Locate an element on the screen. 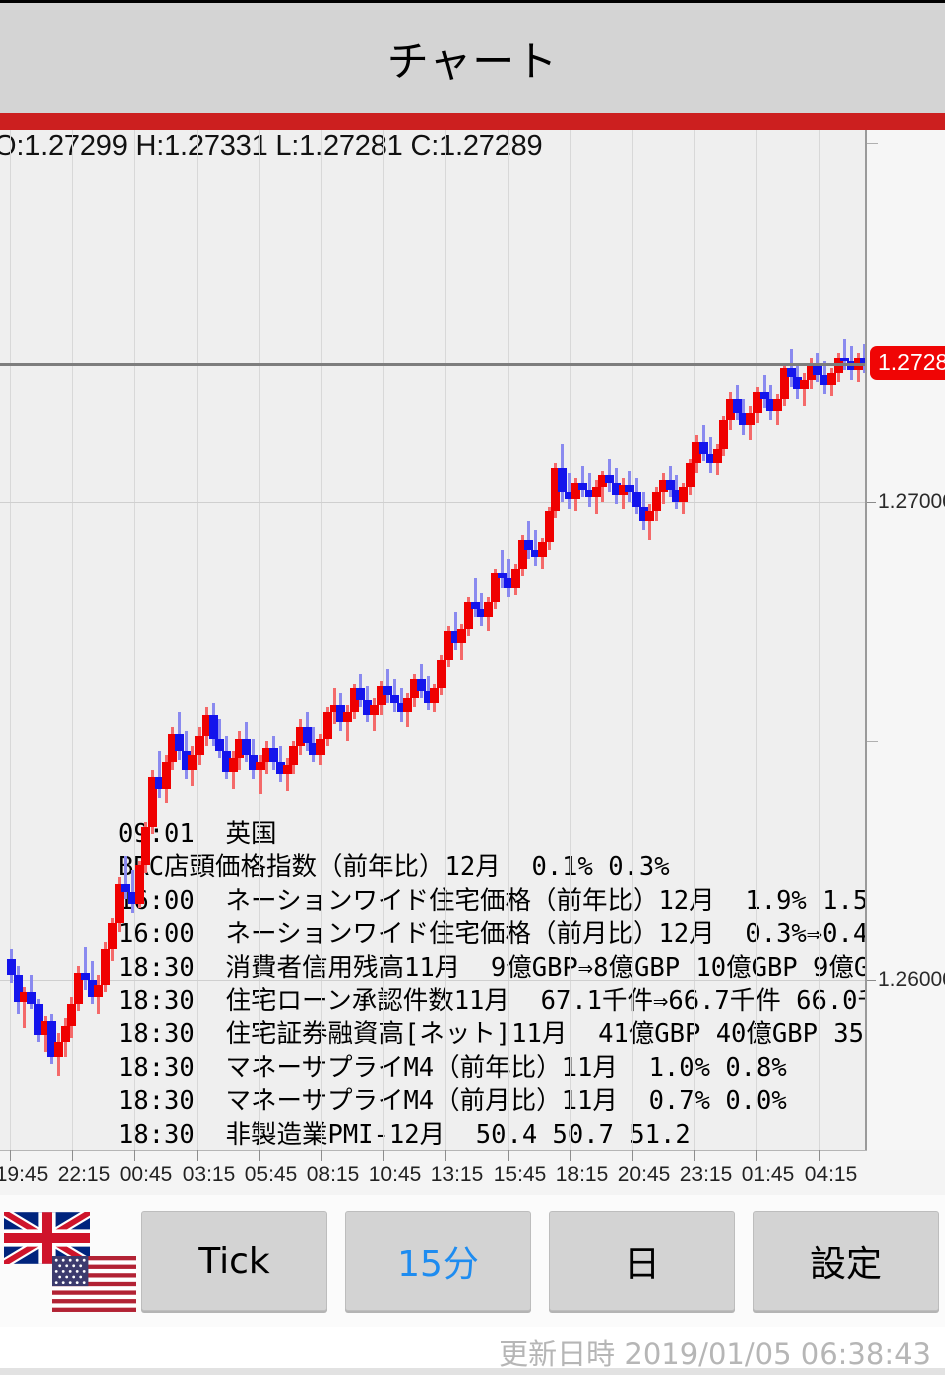 This screenshot has height=1375, width=945. timeframe-button-tick: Tick is located at coordinates (234, 1261).